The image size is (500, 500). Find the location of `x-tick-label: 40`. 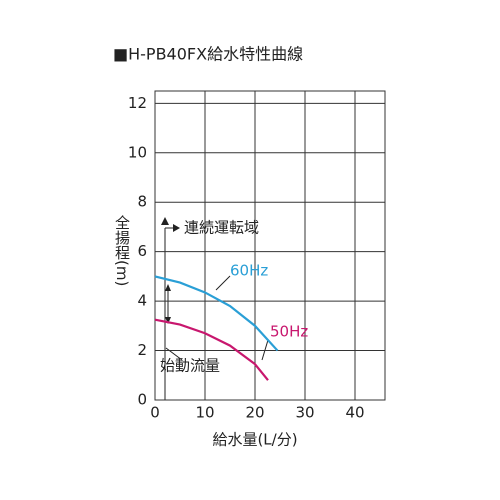

x-tick-label: 40 is located at coordinates (354, 413).